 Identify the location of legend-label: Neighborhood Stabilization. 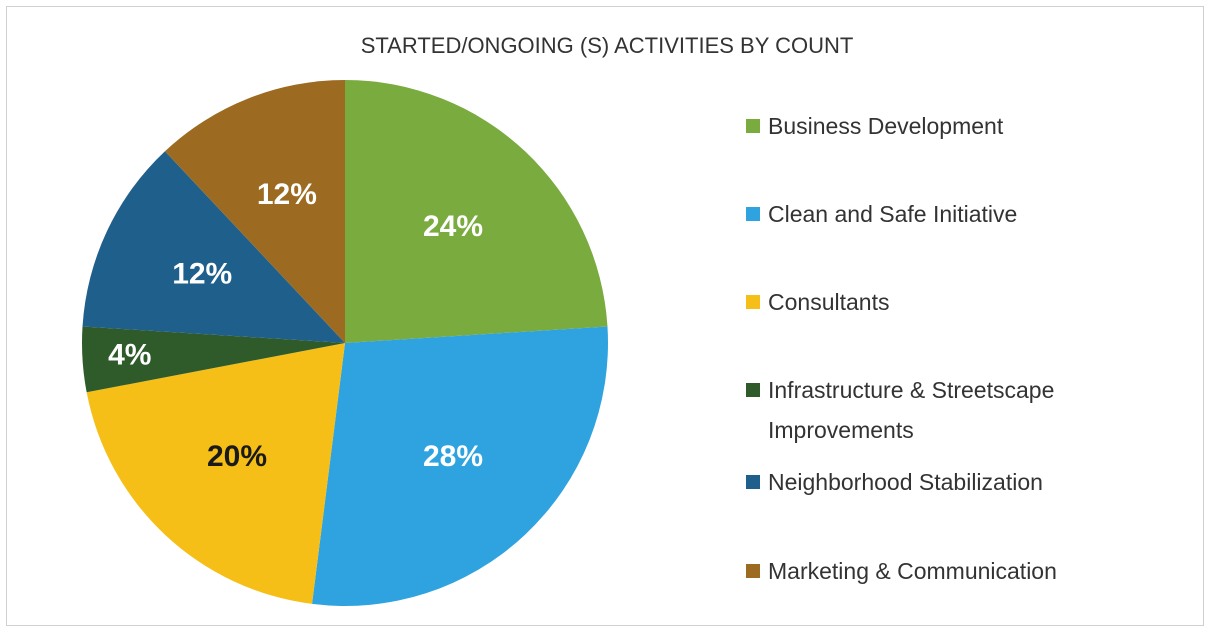
(905, 482).